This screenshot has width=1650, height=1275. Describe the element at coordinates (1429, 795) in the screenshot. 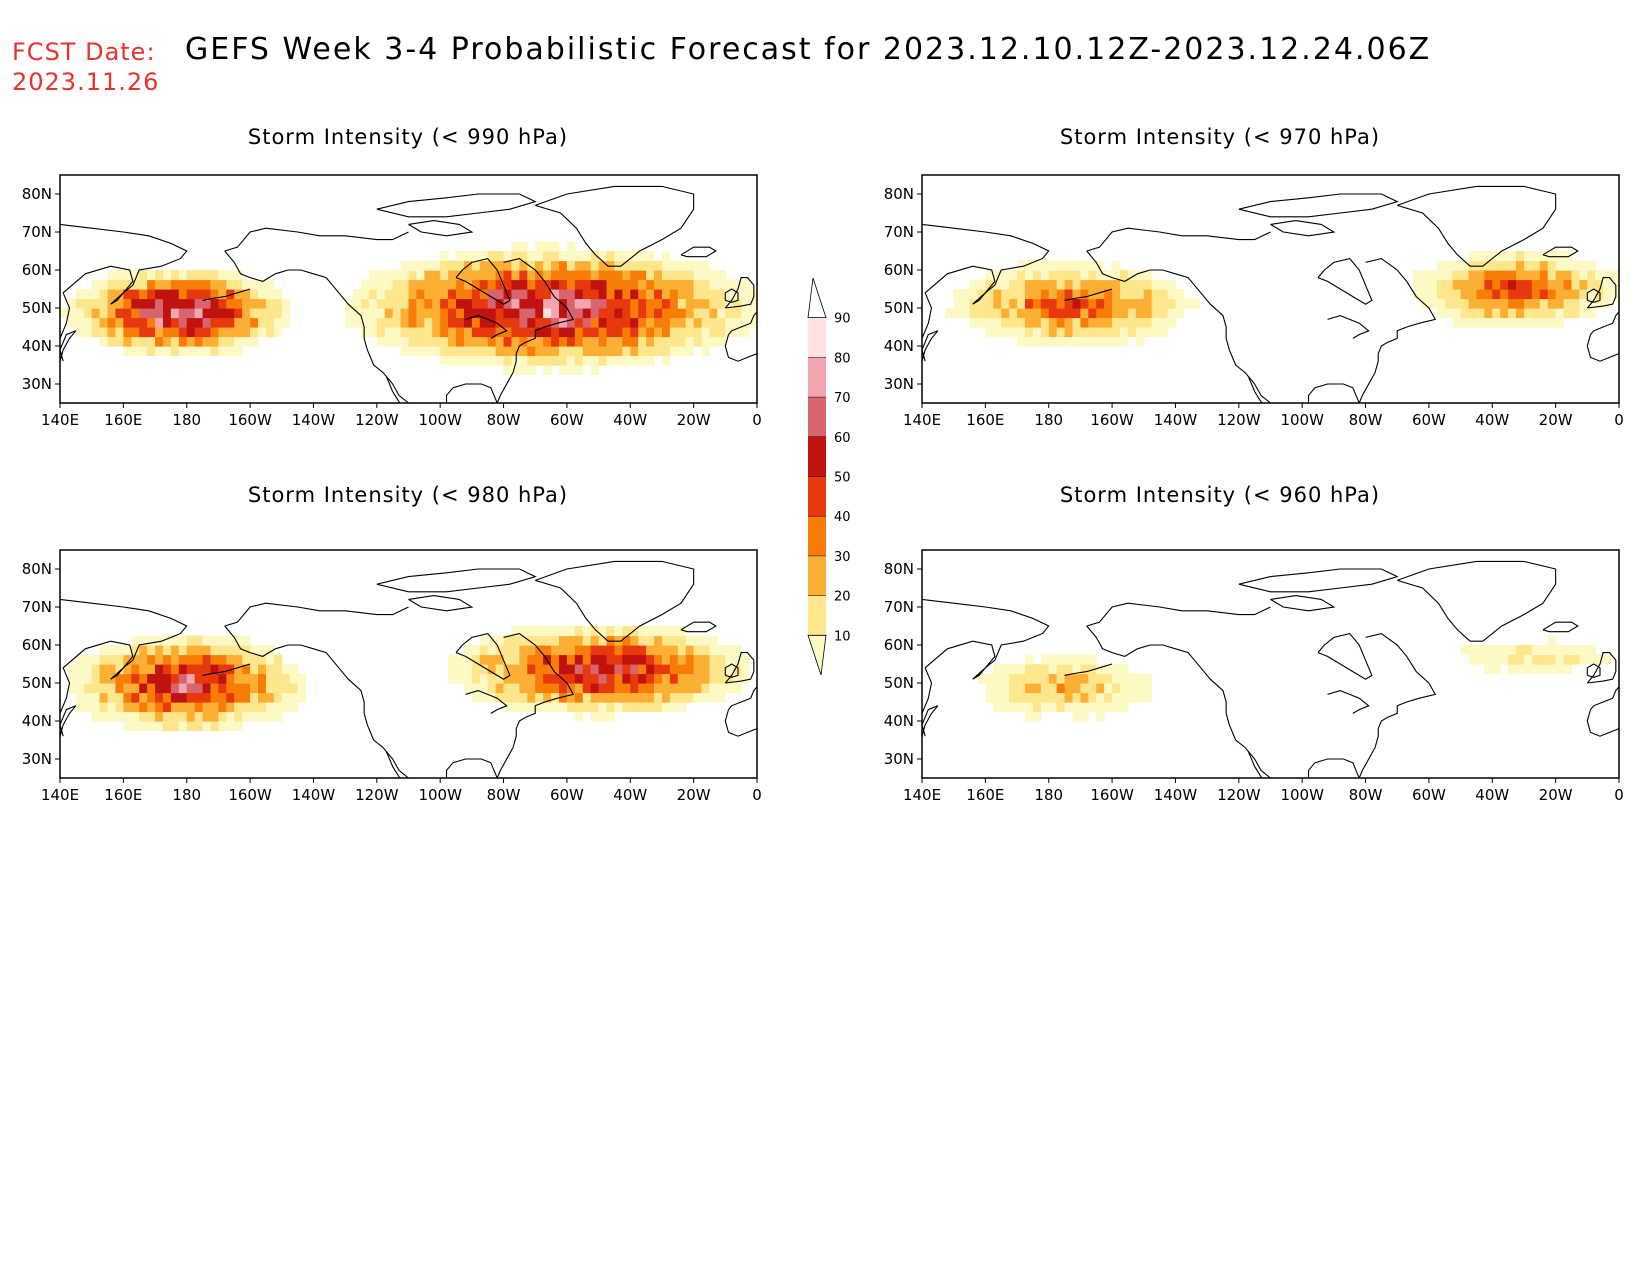

I see `lon-tick-label: 60W` at that location.